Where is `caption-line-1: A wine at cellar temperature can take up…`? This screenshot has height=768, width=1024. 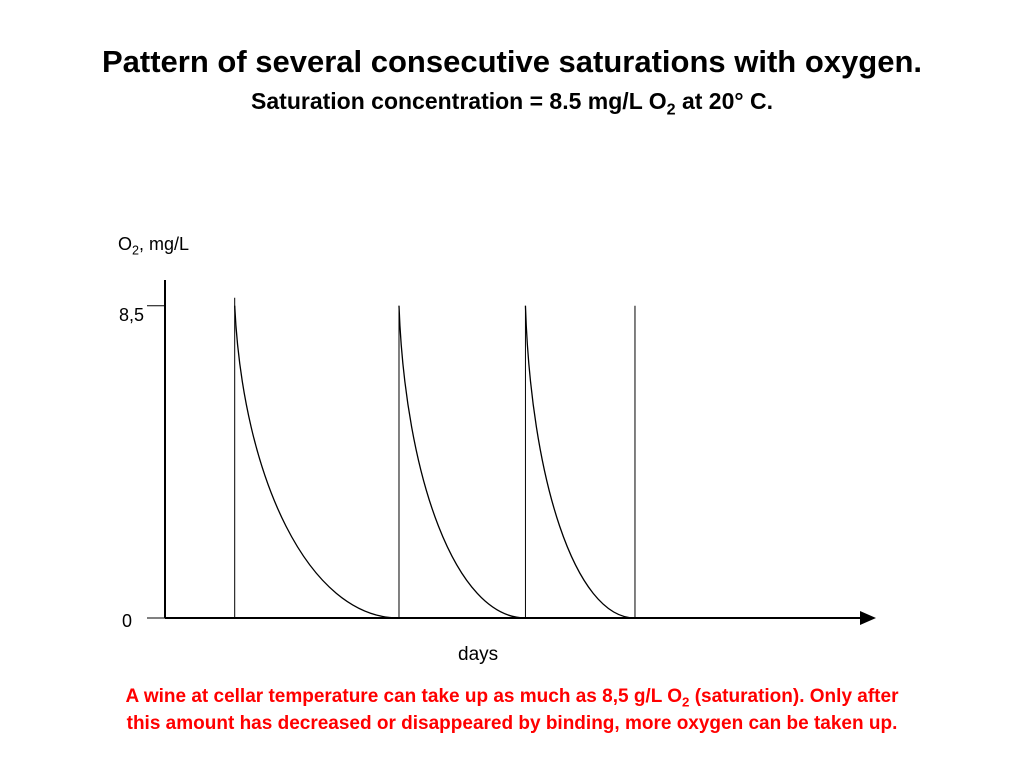
caption-line-1: A wine at cellar temperature can take up… is located at coordinates (512, 696).